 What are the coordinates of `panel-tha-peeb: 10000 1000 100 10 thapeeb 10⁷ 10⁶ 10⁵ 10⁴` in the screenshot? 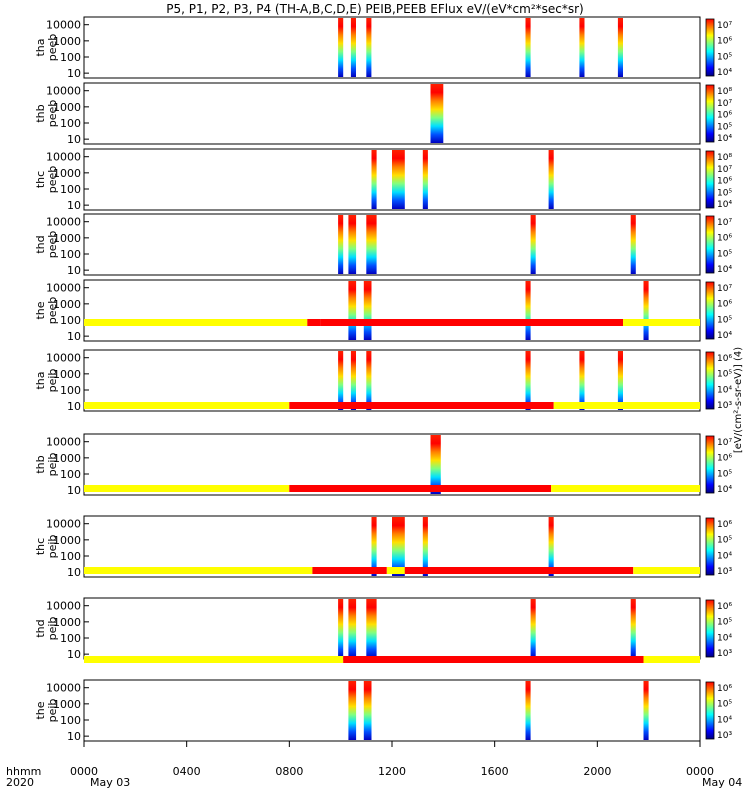 It's located at (383, 48).